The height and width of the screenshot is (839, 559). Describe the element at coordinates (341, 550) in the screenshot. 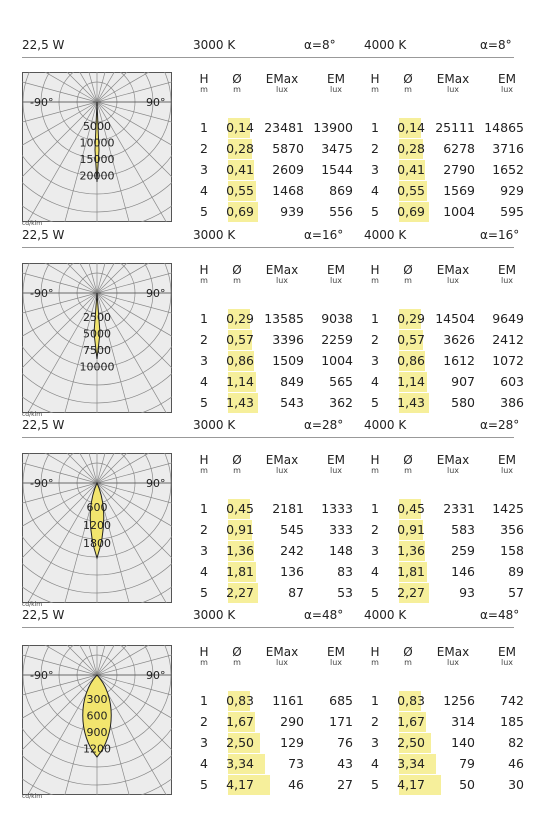

I see `table-cell-em: 148` at that location.